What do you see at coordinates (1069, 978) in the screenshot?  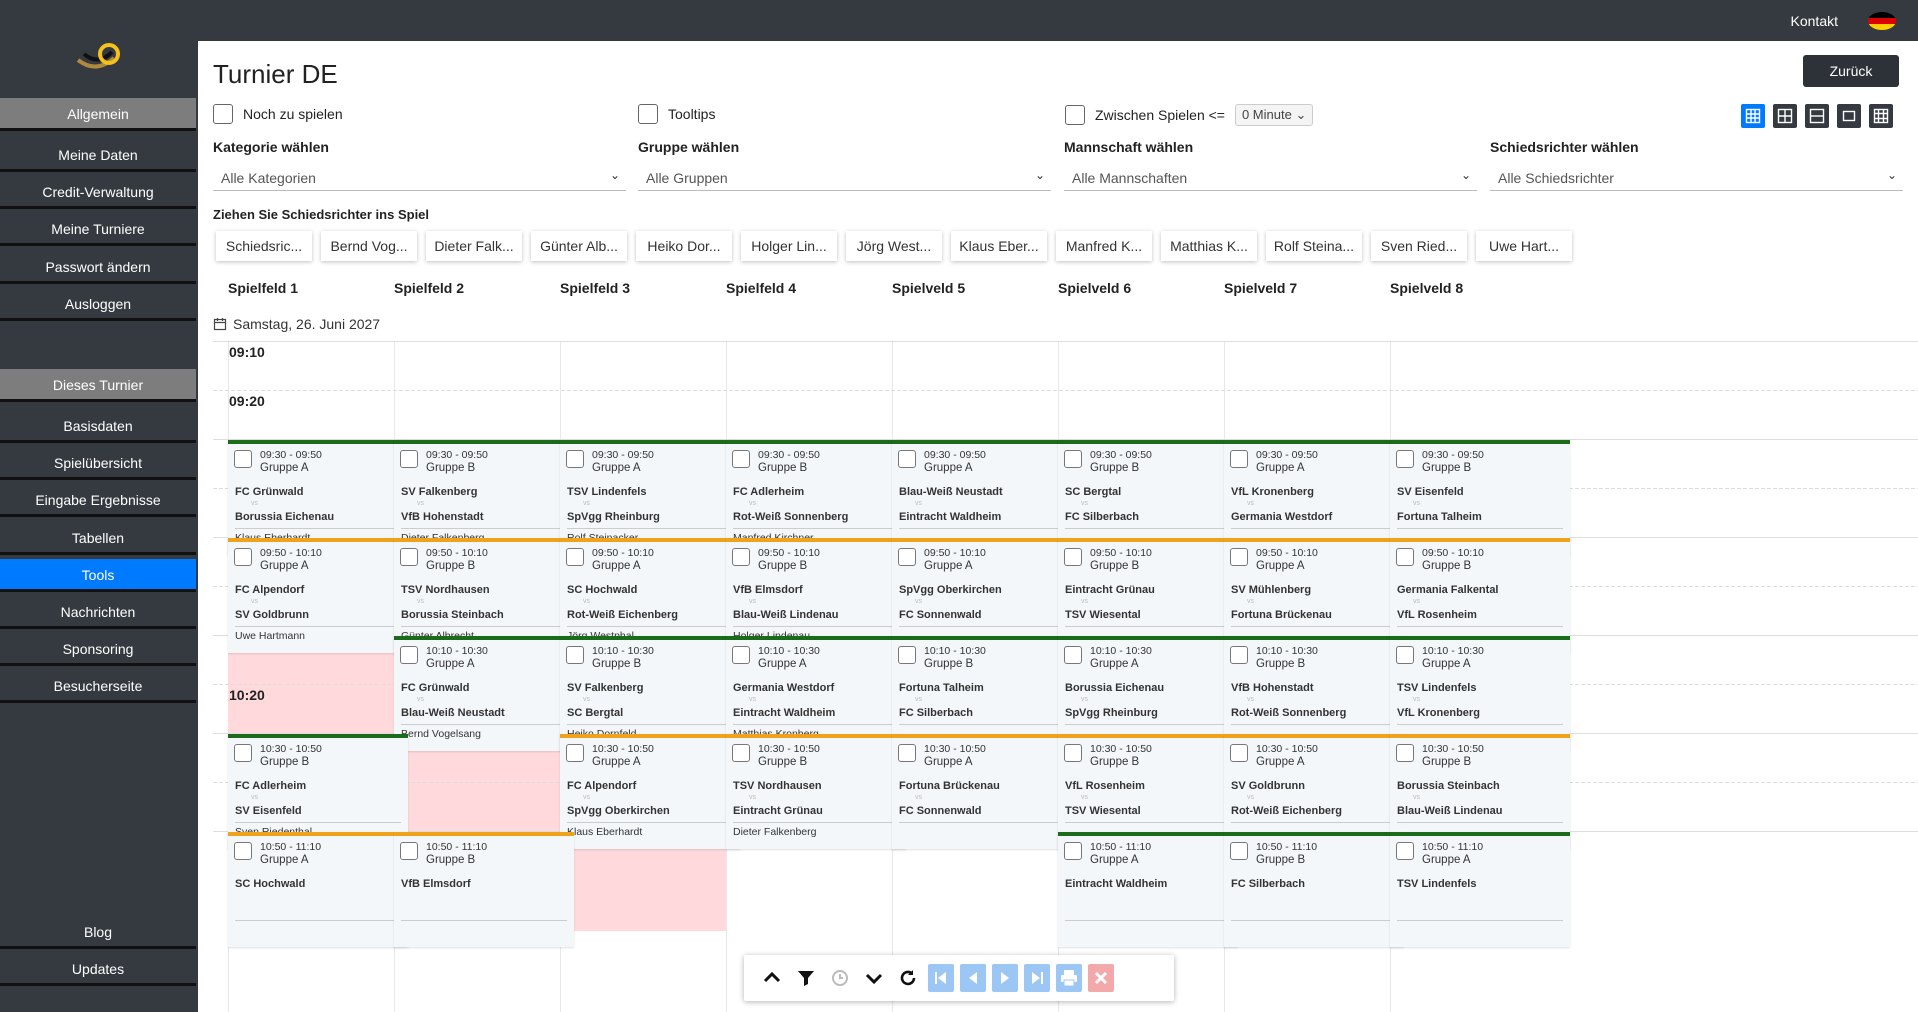 I see `print-icon` at bounding box center [1069, 978].